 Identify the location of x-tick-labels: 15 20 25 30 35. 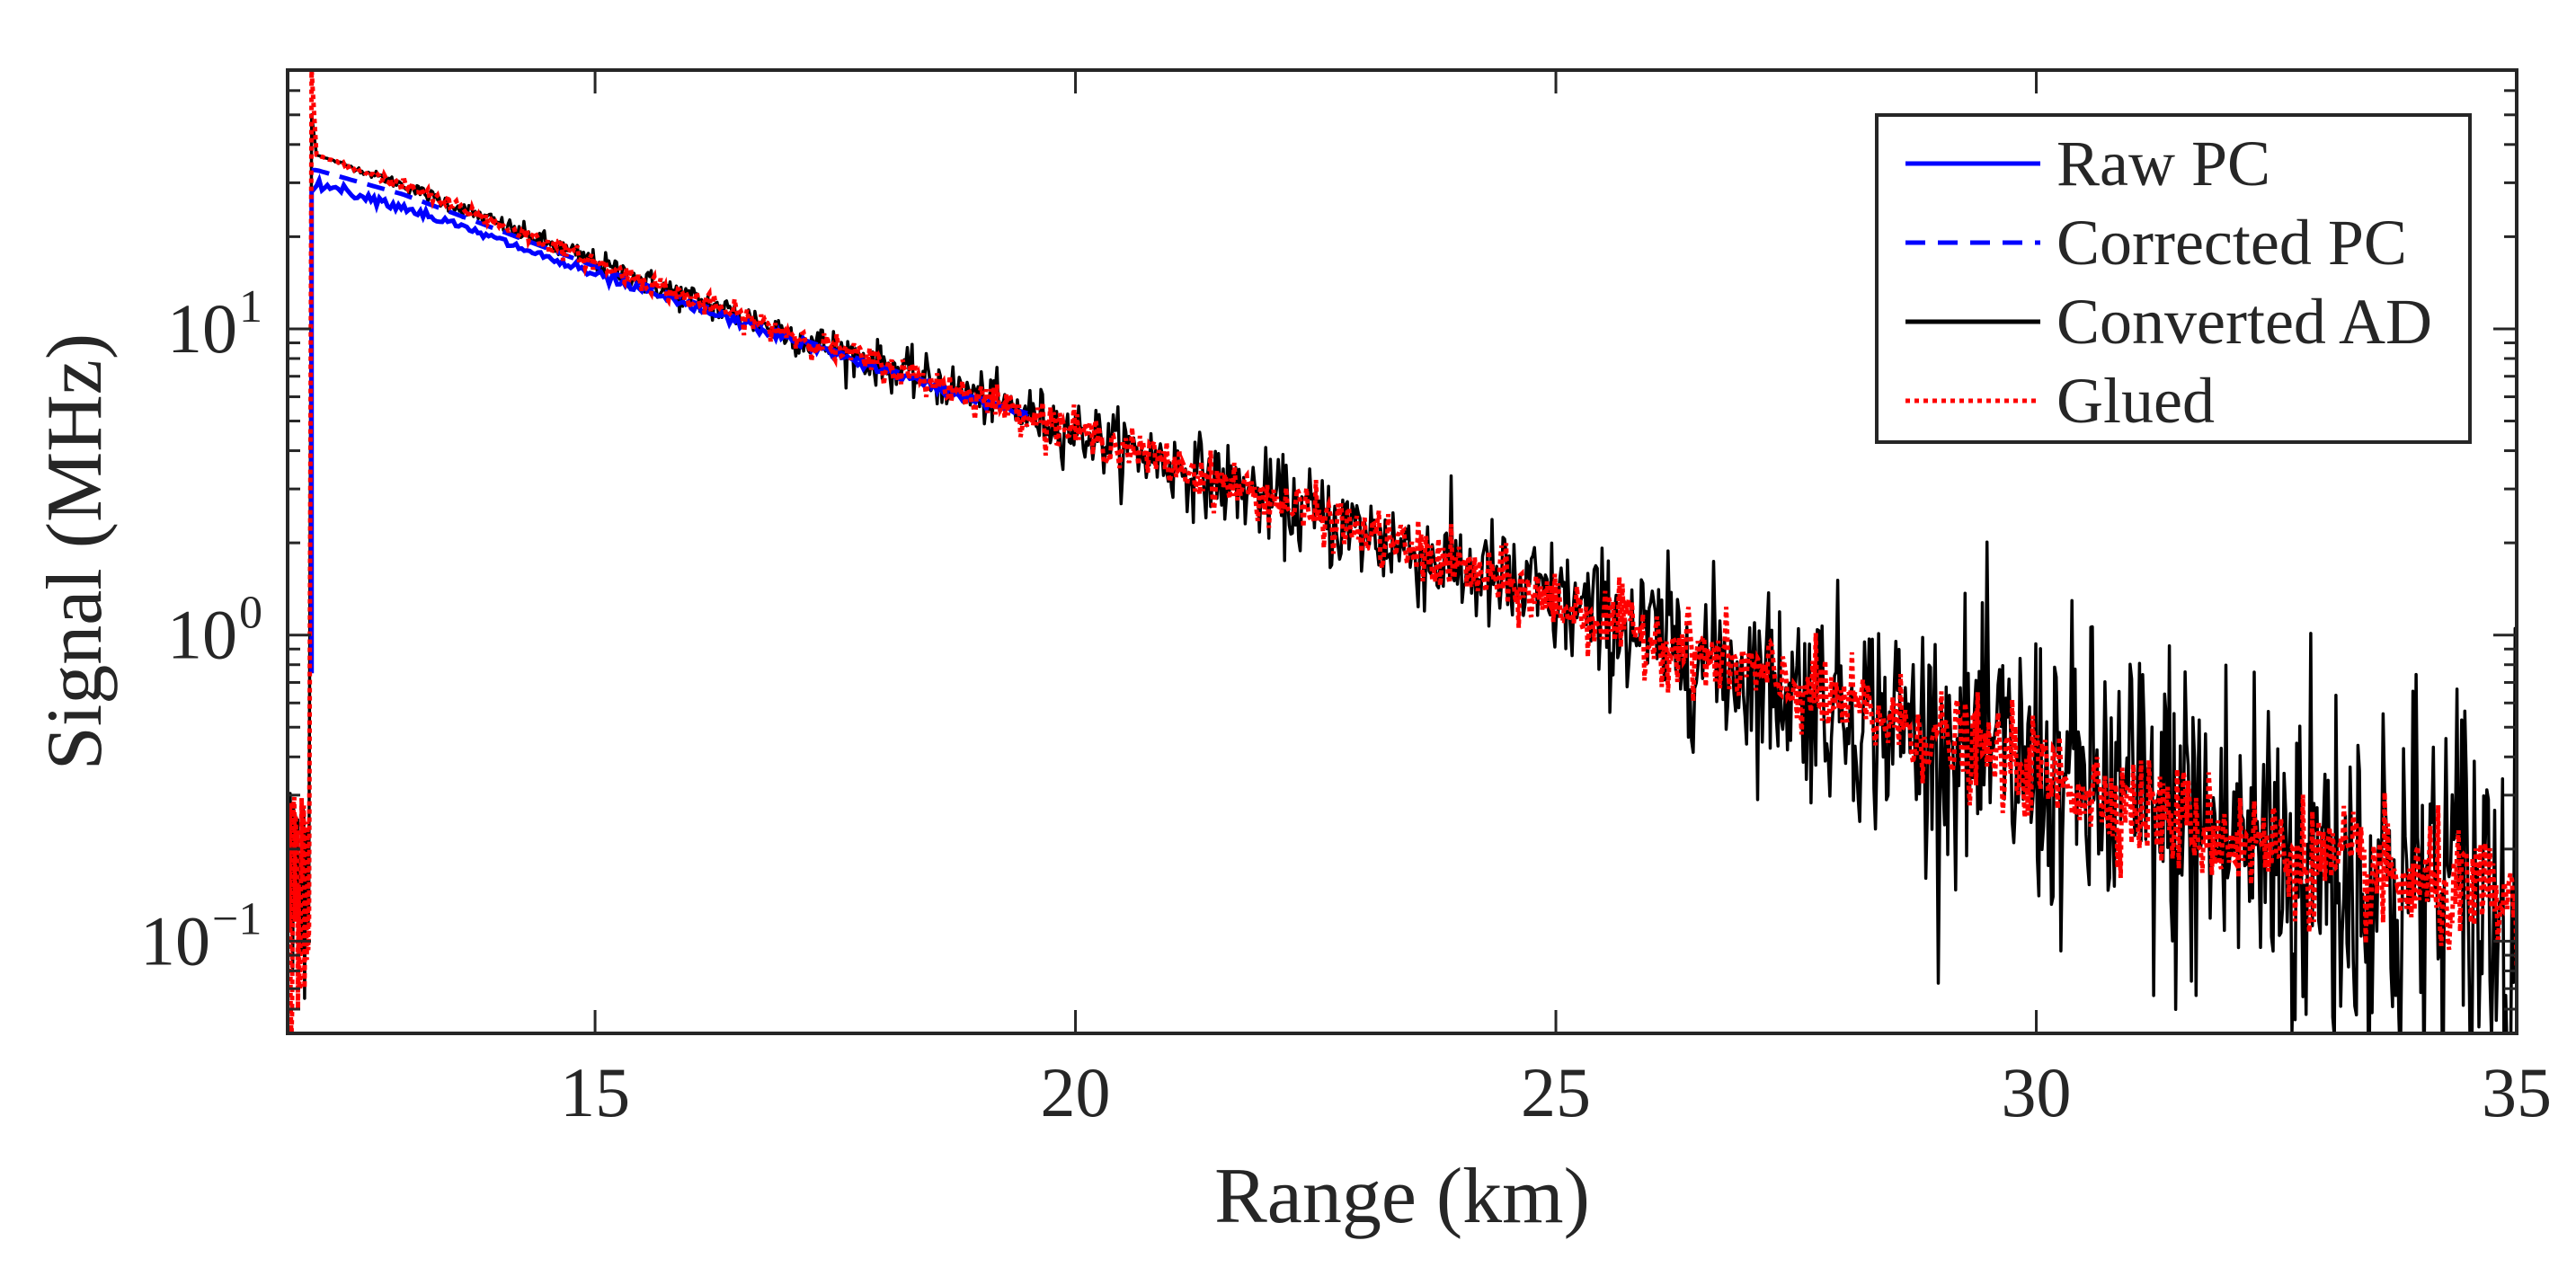
(1556, 1092).